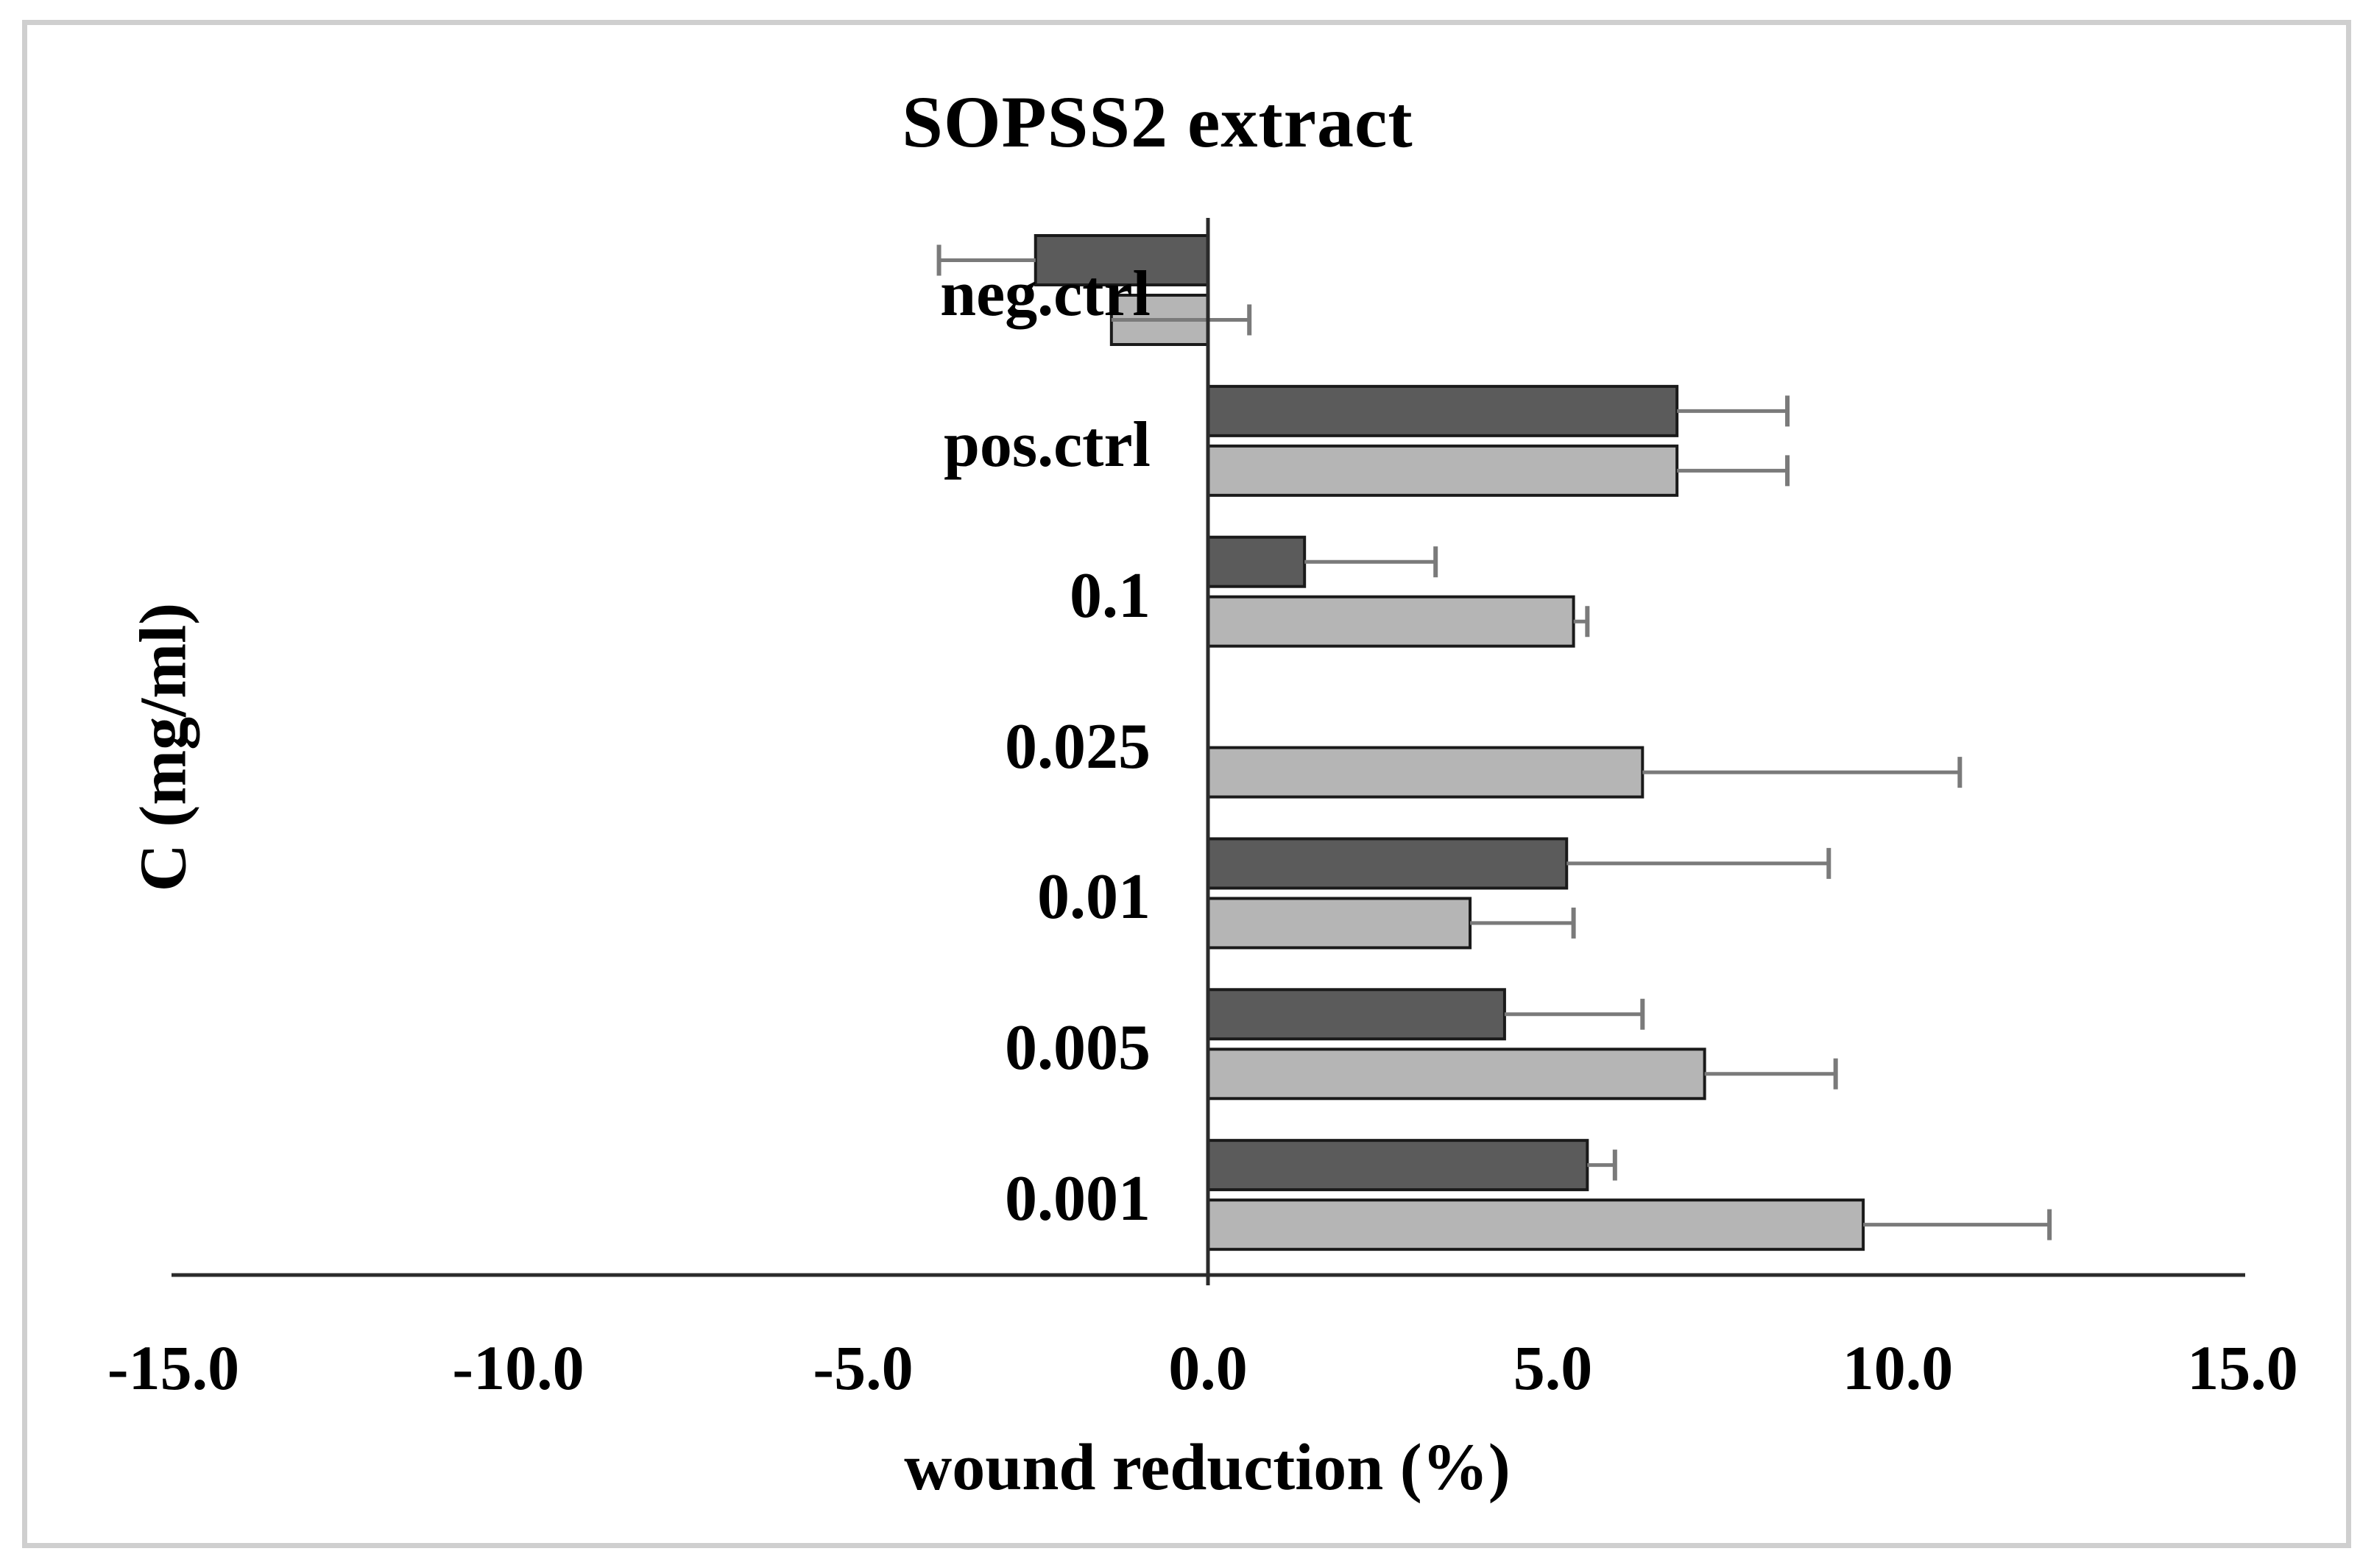 Image resolution: width=2374 pixels, height=1568 pixels. Describe the element at coordinates (1208, 1368) in the screenshot. I see `x-tick-label-0.0: 0.0` at that location.